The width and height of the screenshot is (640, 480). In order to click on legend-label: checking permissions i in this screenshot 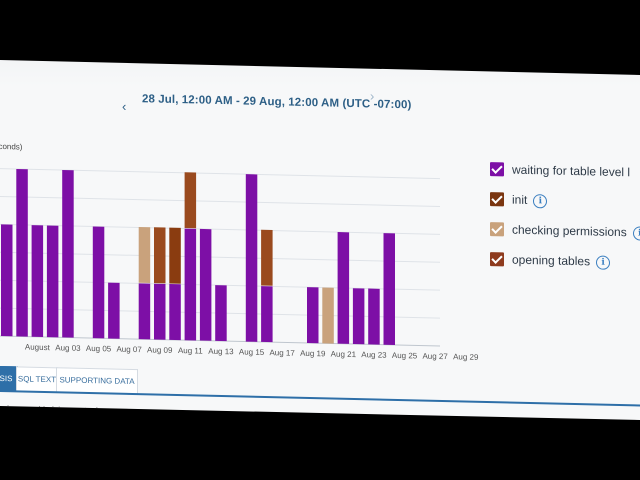, I will do `click(576, 231)`.